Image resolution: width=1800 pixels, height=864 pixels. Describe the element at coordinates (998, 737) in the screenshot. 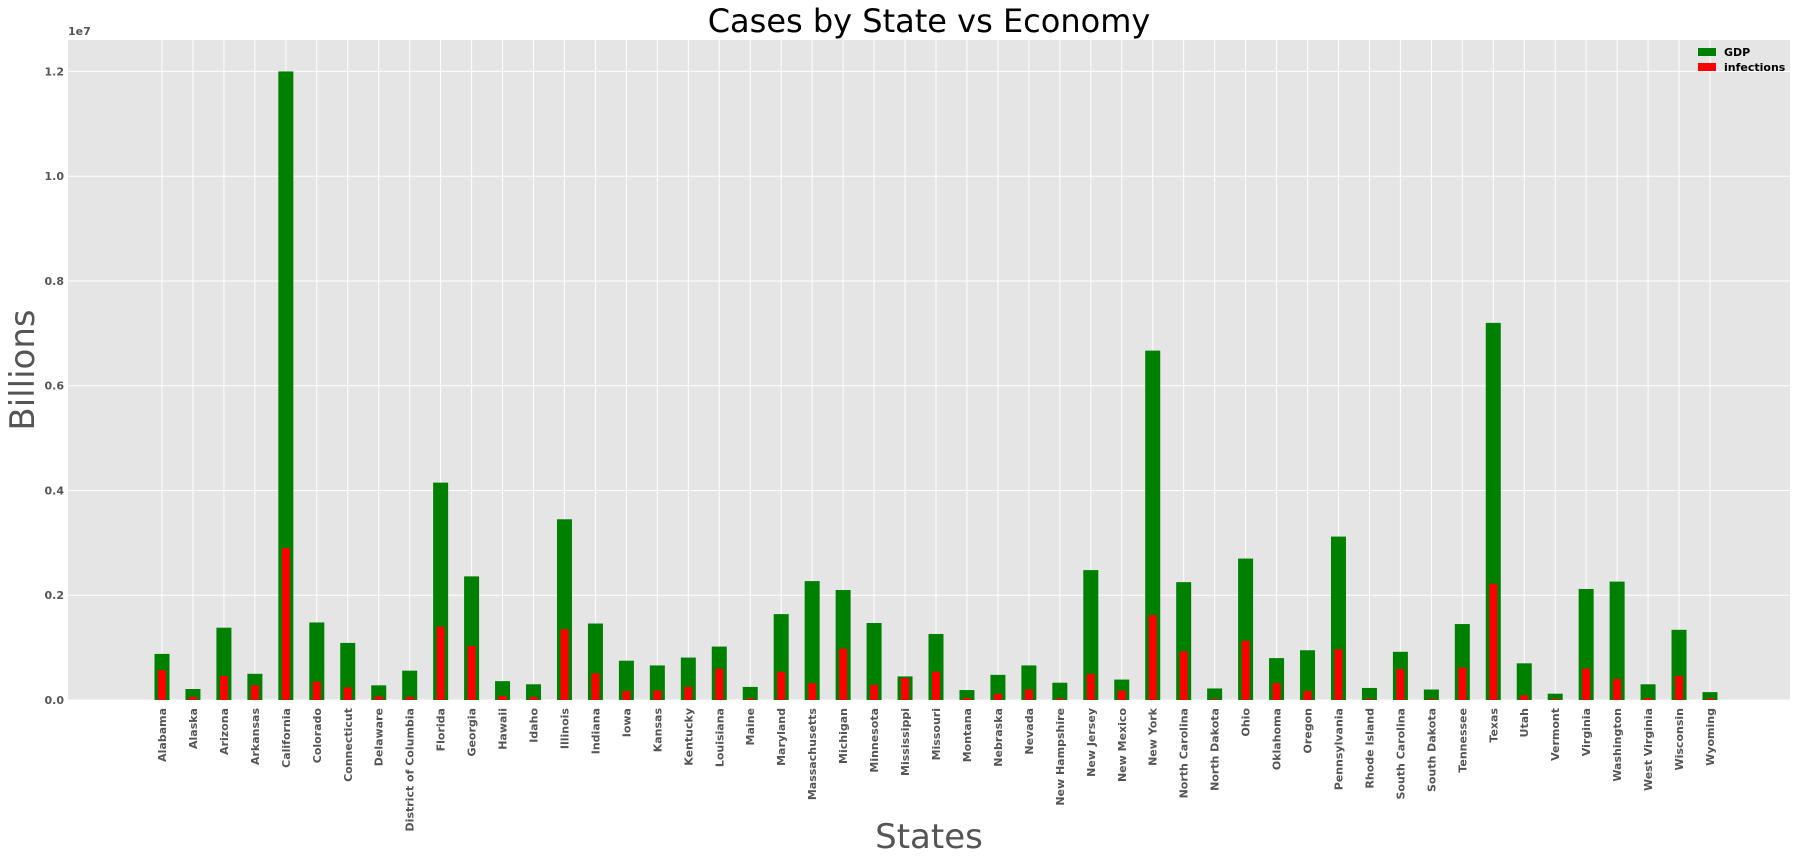

I see `x-tick-label: Nebraska` at that location.